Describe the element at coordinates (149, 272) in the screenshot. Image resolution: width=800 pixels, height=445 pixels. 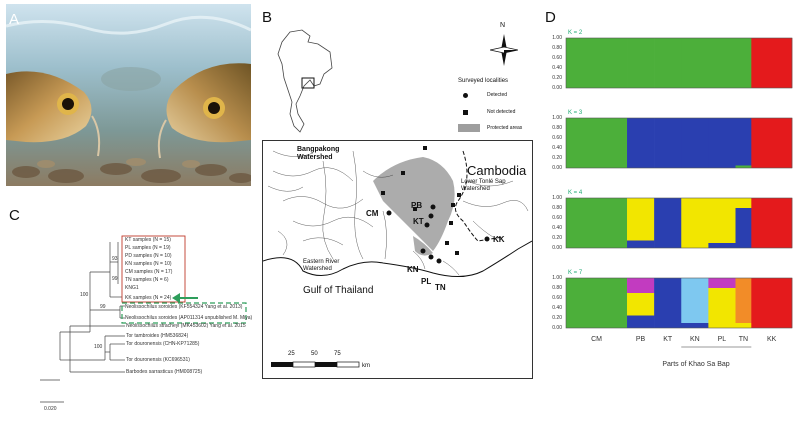
I see `tree-leaf-cm: CM samples (N = 17)` at that location.